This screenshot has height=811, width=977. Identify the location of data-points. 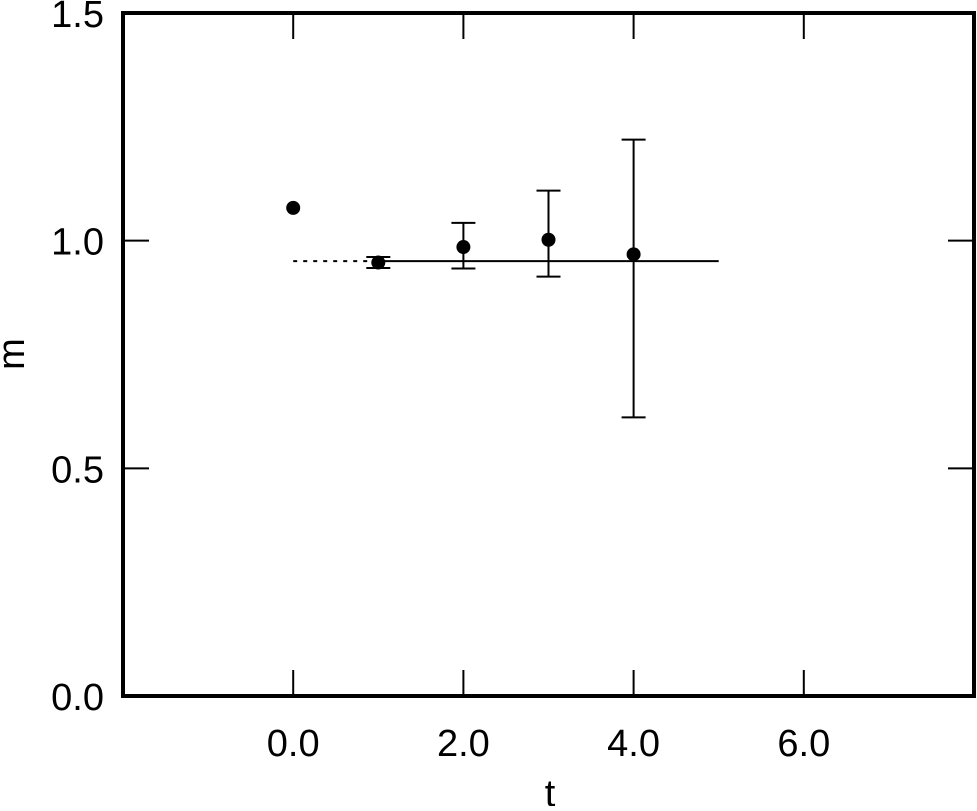
(463, 235).